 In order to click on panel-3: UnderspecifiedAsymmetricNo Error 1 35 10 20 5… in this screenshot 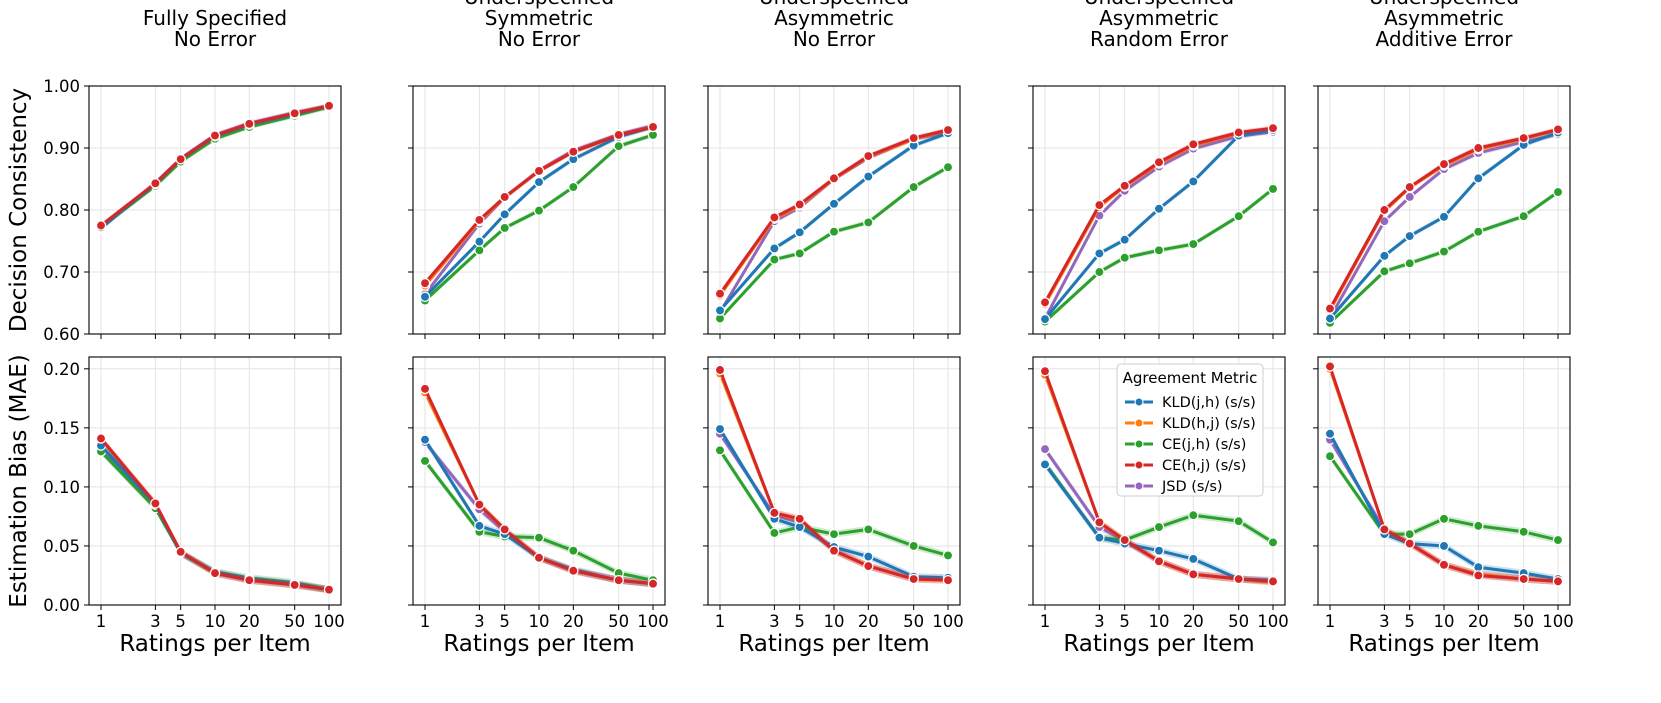, I will do `click(833, 328)`.